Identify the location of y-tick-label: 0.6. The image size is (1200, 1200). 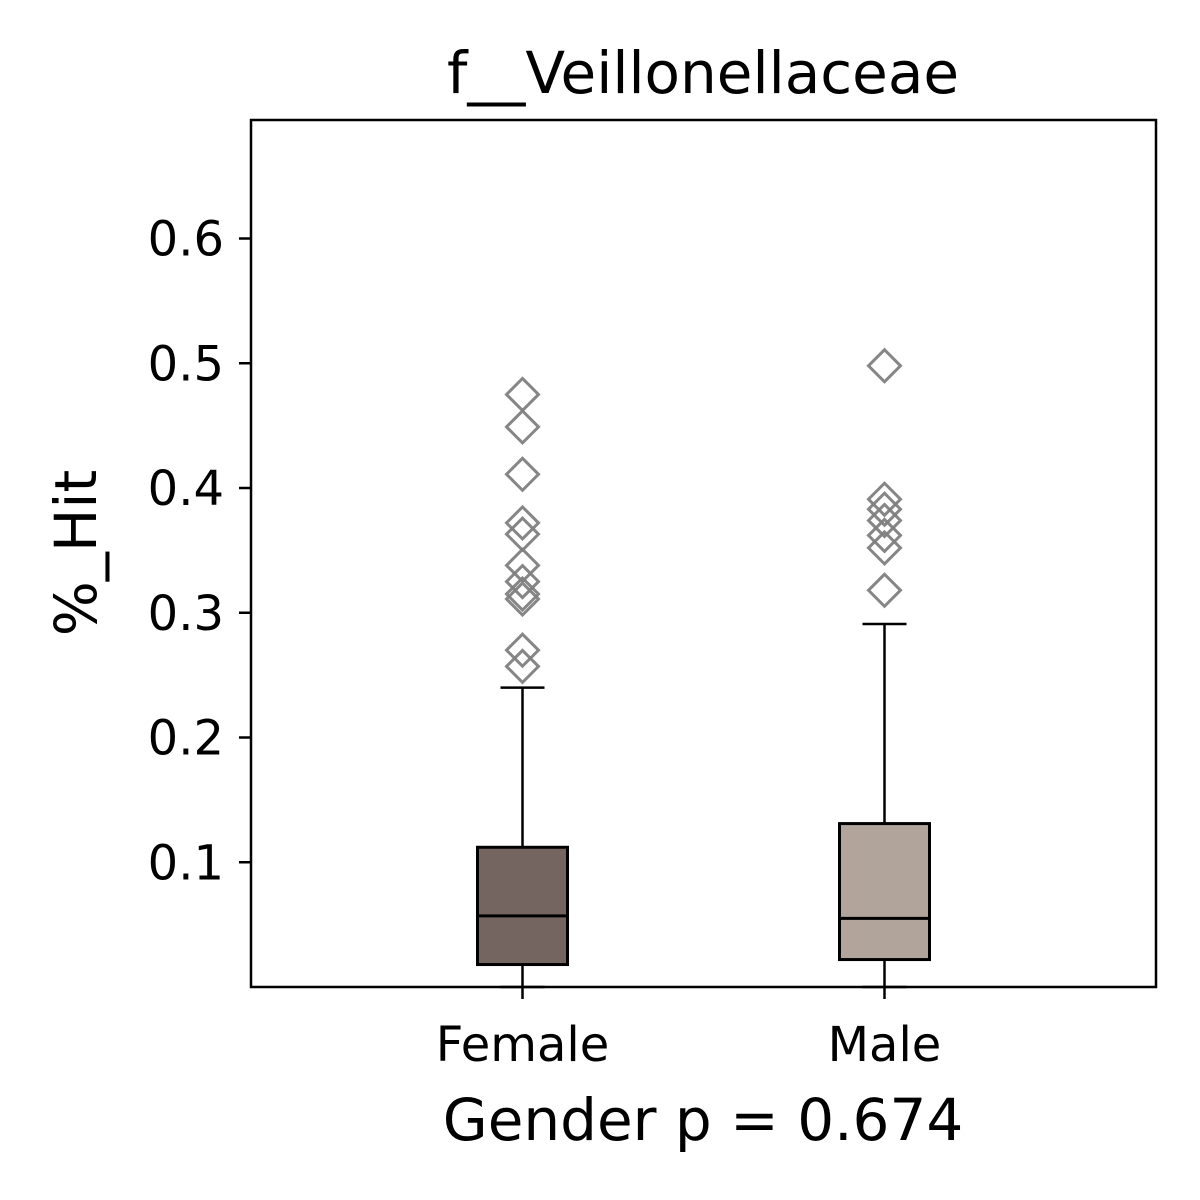
(186, 240).